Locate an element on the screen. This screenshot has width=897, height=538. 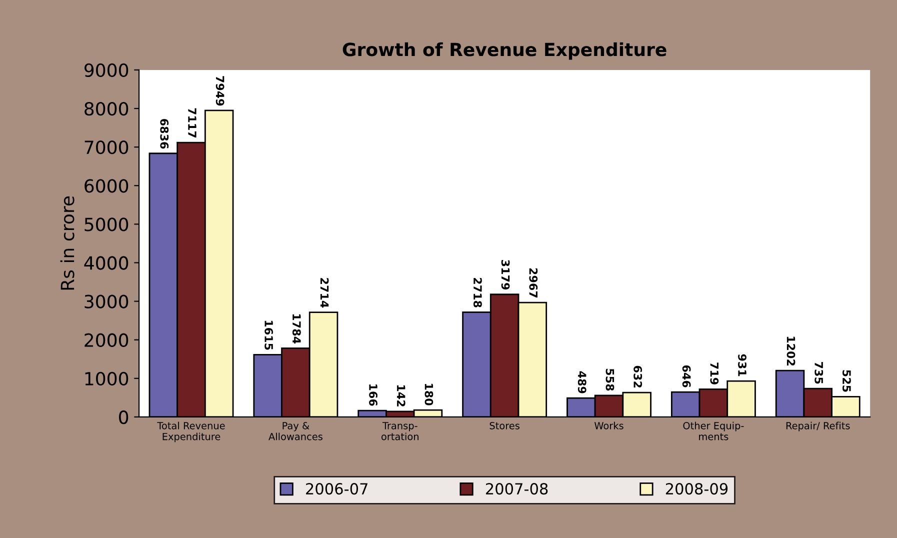
data-label: 2714 is located at coordinates (324, 293).